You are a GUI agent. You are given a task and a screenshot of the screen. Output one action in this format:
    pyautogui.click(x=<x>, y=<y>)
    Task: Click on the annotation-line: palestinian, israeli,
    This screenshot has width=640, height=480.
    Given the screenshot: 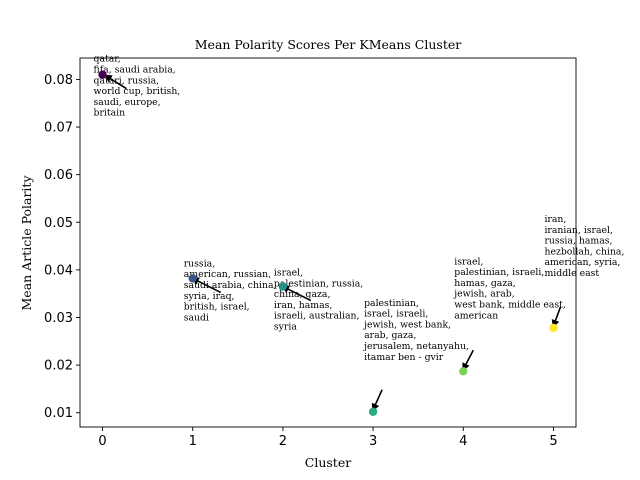 What is the action you would take?
    pyautogui.click(x=499, y=272)
    